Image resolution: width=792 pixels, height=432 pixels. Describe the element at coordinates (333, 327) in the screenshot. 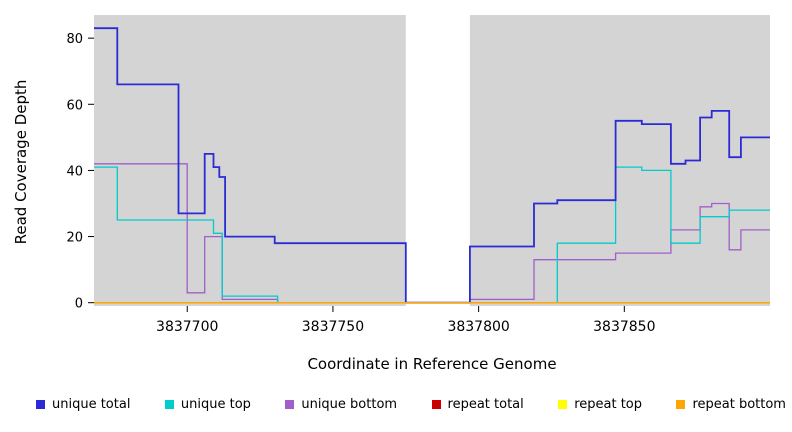

I see `x-tick-label: 3837750` at that location.